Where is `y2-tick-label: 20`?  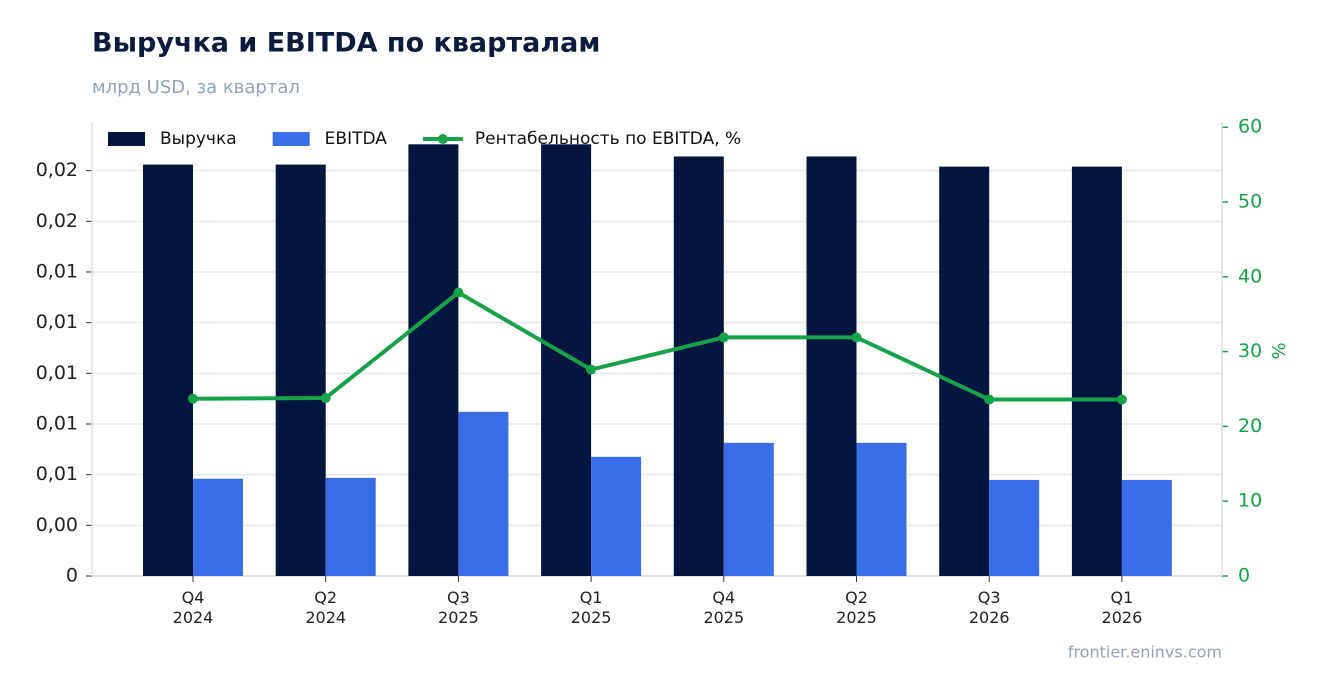 y2-tick-label: 20 is located at coordinates (1250, 426).